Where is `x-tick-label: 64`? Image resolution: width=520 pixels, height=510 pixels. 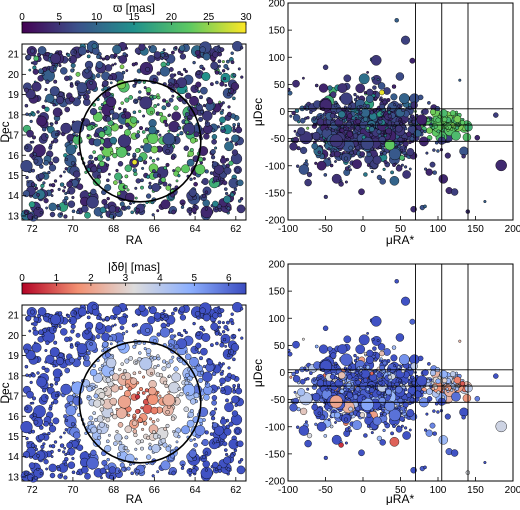
x-tick-label: 64 is located at coordinates (196, 490).